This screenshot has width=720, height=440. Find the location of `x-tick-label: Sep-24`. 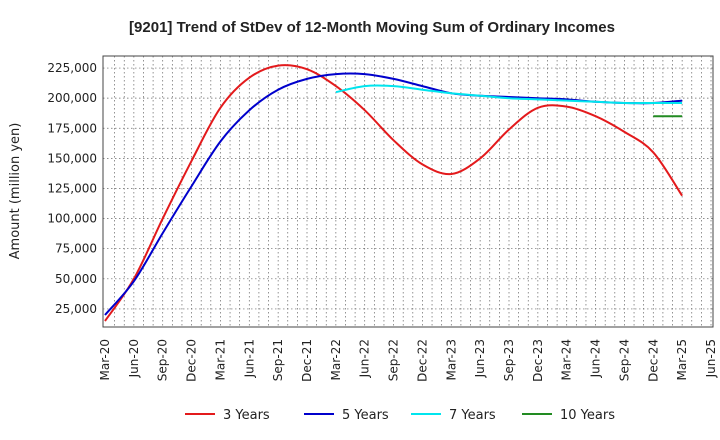

x-tick-label: Sep-24 is located at coordinates (624, 360).